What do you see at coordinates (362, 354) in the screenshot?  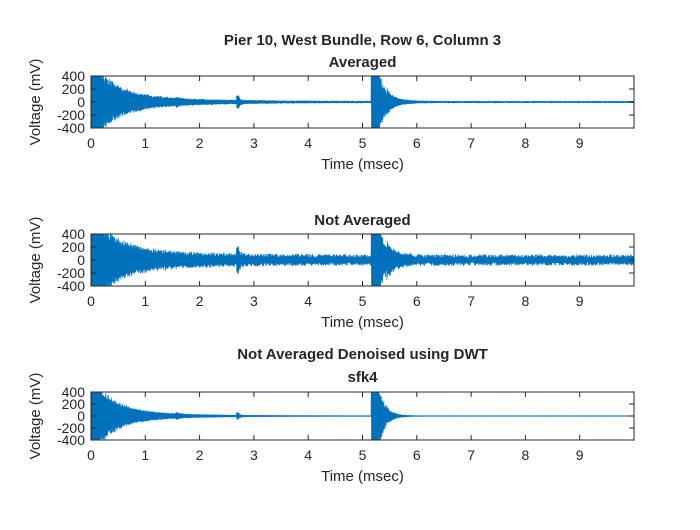 I see `chart-title: Not Averaged Denoised using DWT` at bounding box center [362, 354].